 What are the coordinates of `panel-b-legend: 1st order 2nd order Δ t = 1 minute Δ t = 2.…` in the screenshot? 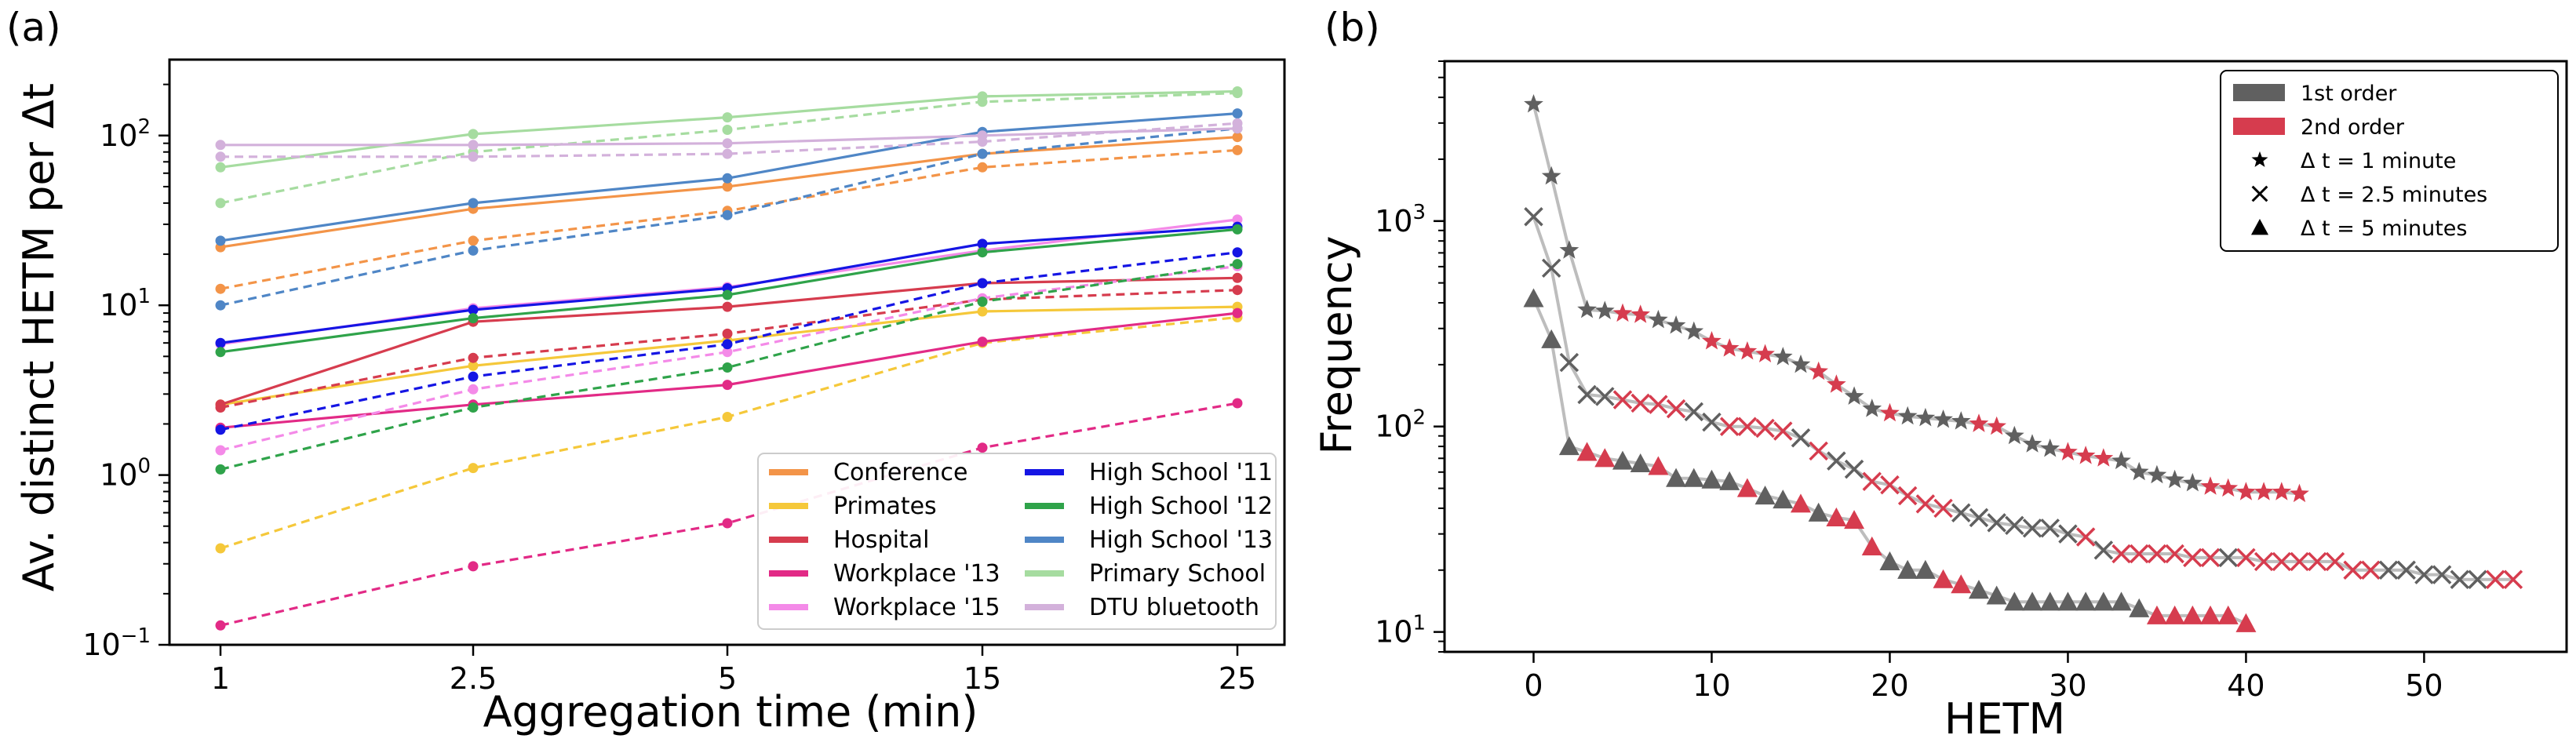 It's located at (2389, 161).